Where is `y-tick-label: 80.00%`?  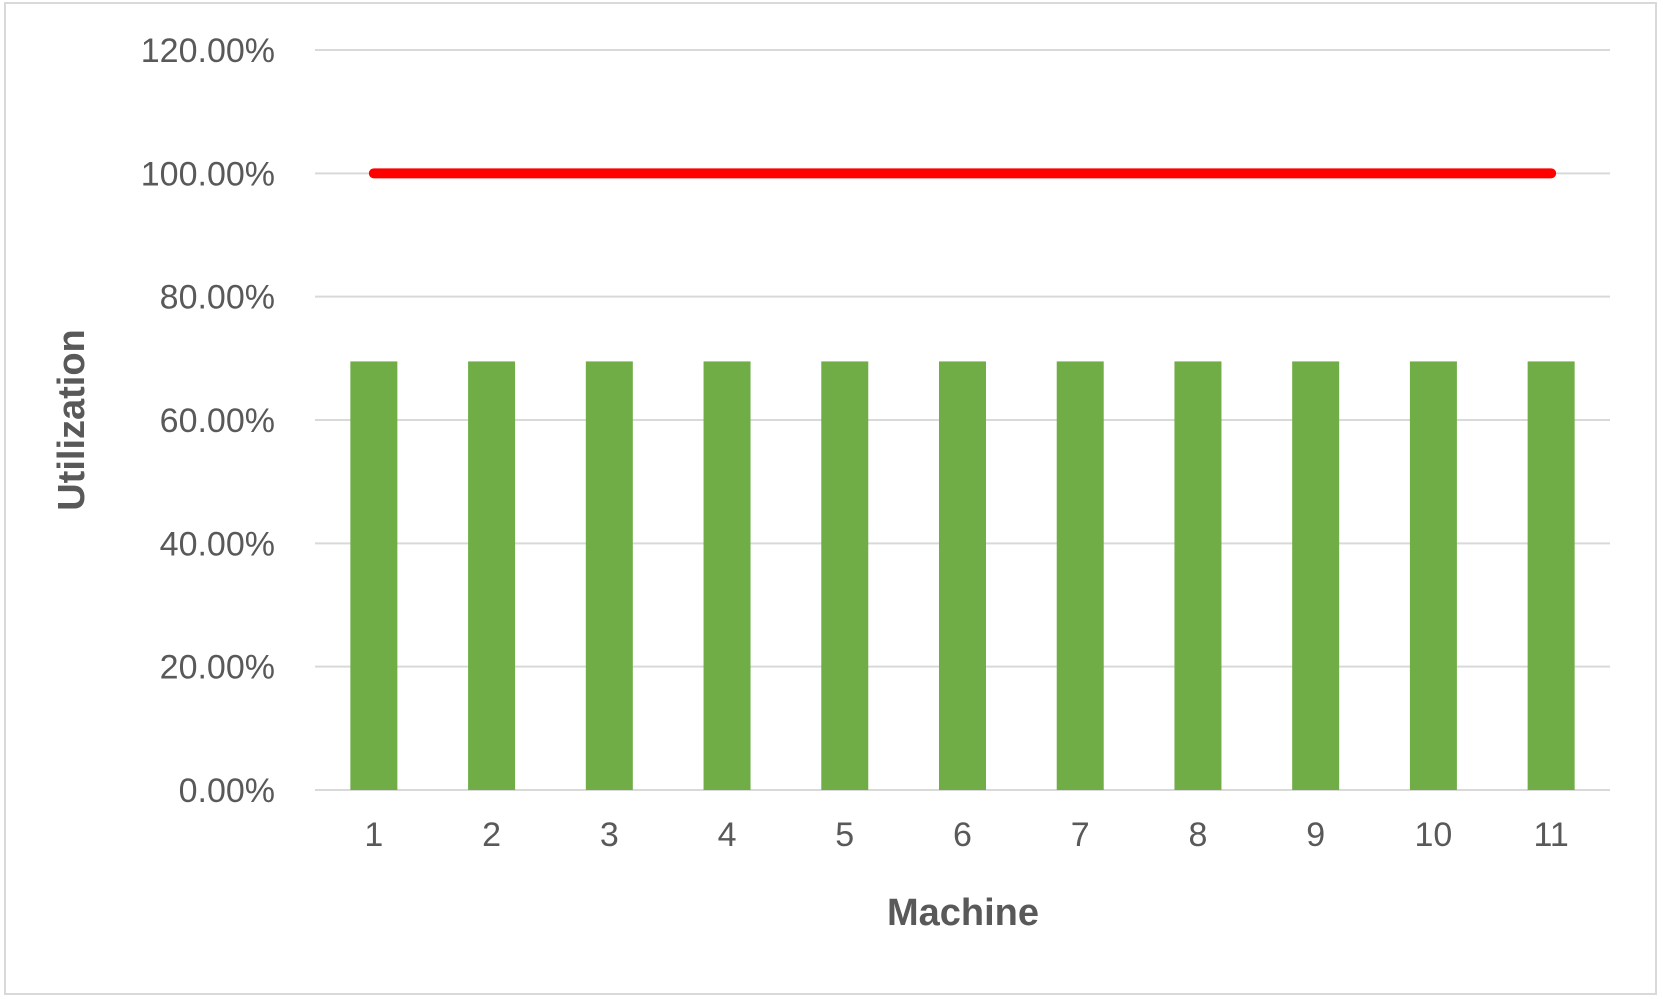 y-tick-label: 80.00% is located at coordinates (217, 298).